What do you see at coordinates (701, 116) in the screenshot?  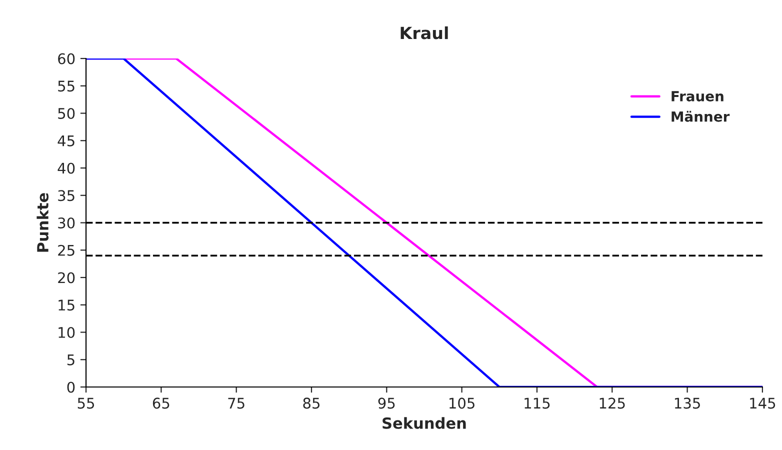 I see `legend-label: Männer` at bounding box center [701, 116].